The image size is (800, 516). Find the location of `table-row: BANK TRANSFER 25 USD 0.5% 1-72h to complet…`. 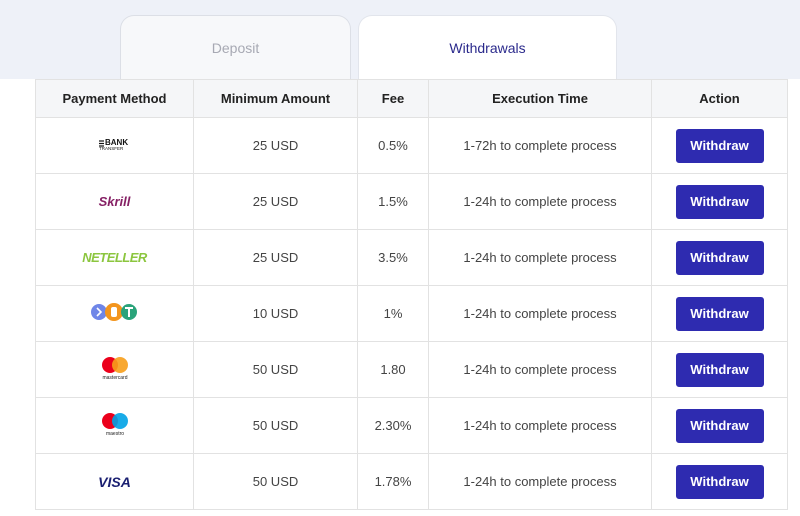

table-row: BANK TRANSFER 25 USD 0.5% 1-72h to complet… is located at coordinates (411, 145).